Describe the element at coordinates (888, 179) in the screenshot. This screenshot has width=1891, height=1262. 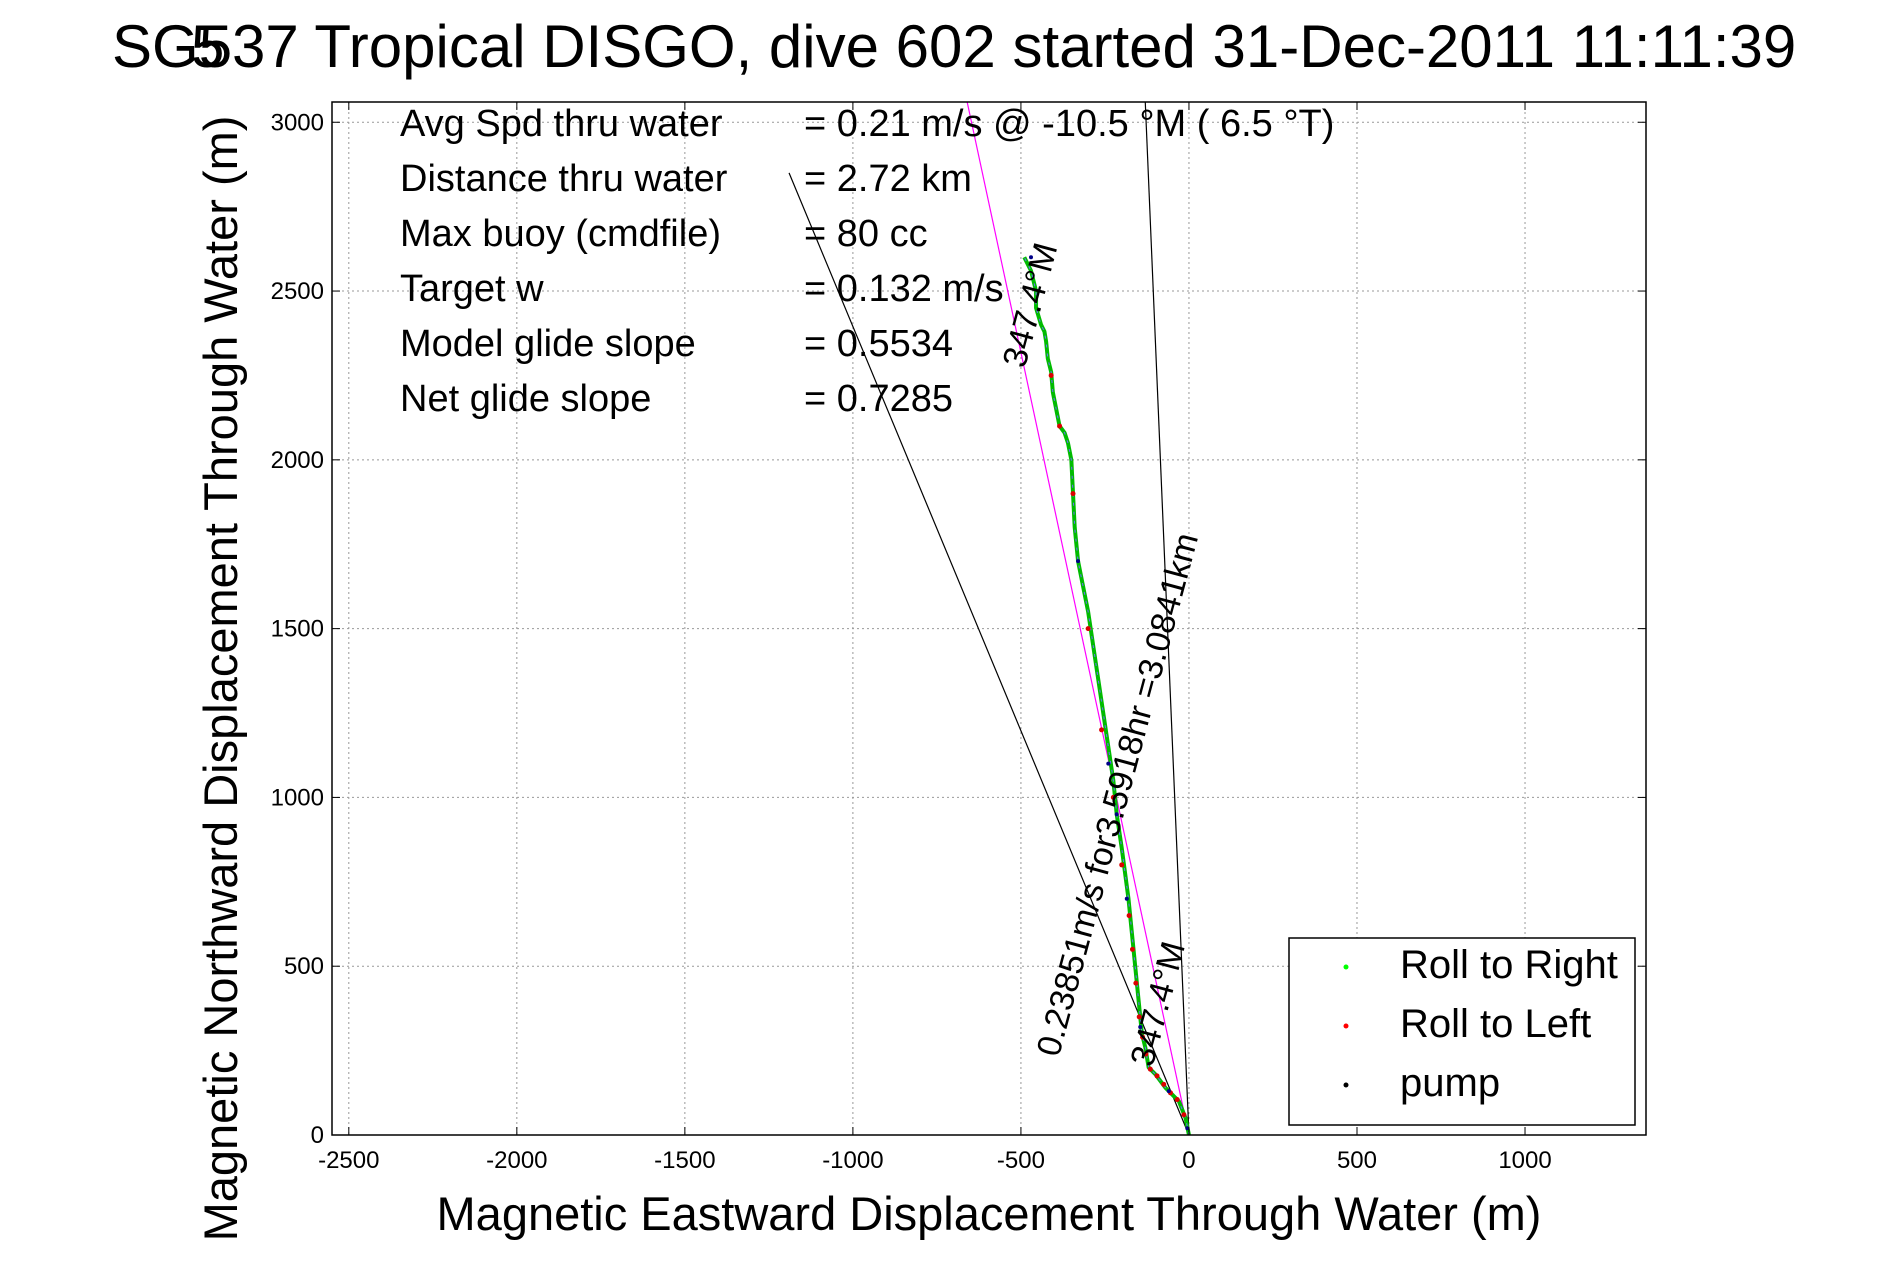
I see `stat-value: = 2.72 km` at that location.